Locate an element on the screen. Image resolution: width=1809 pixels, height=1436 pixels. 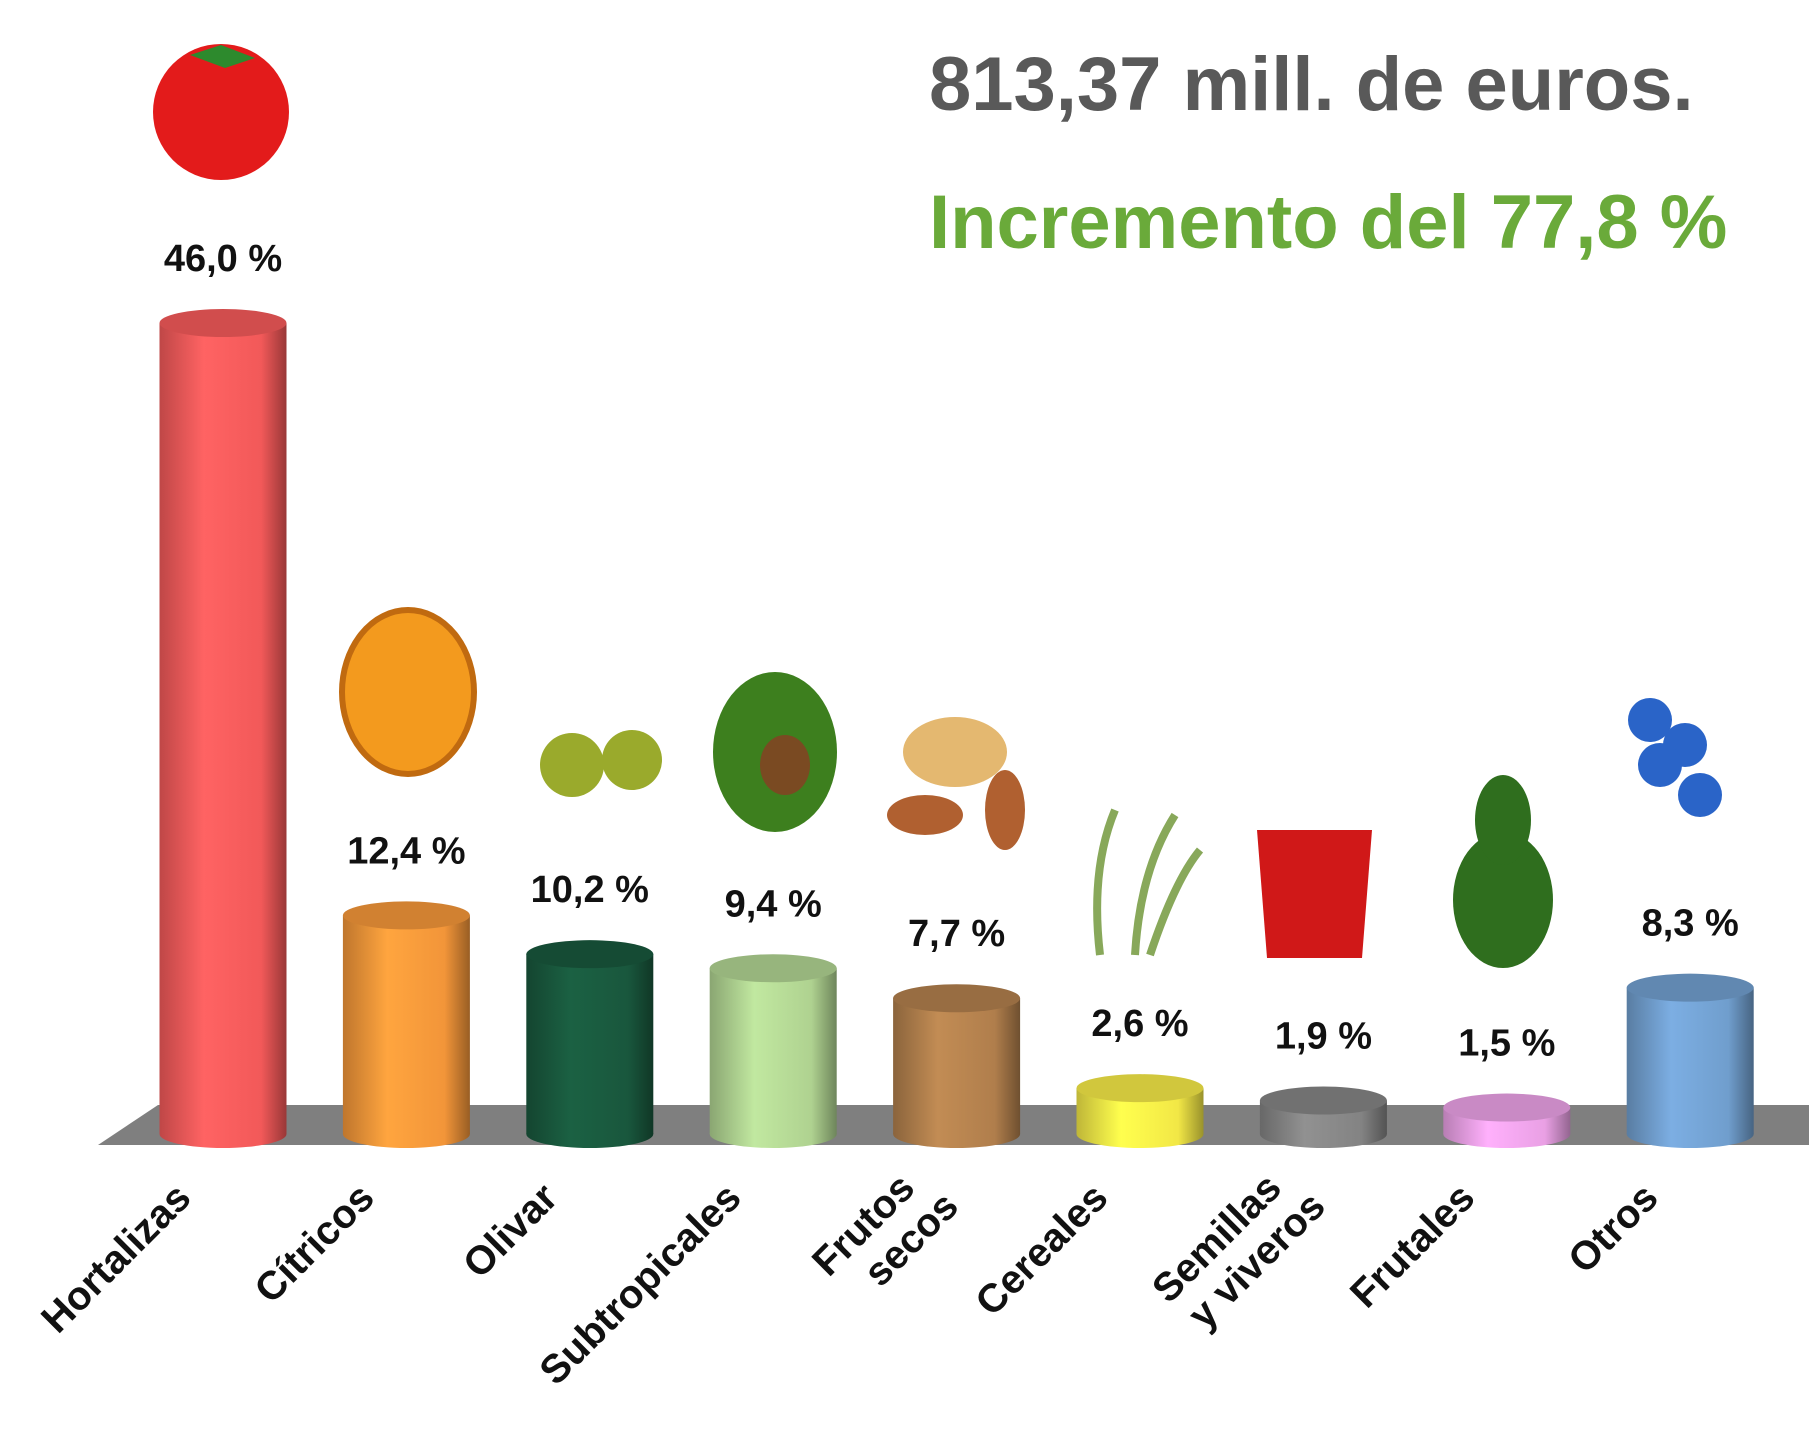
x-tick-label: Frutossecos is located at coordinates (885, 1234).